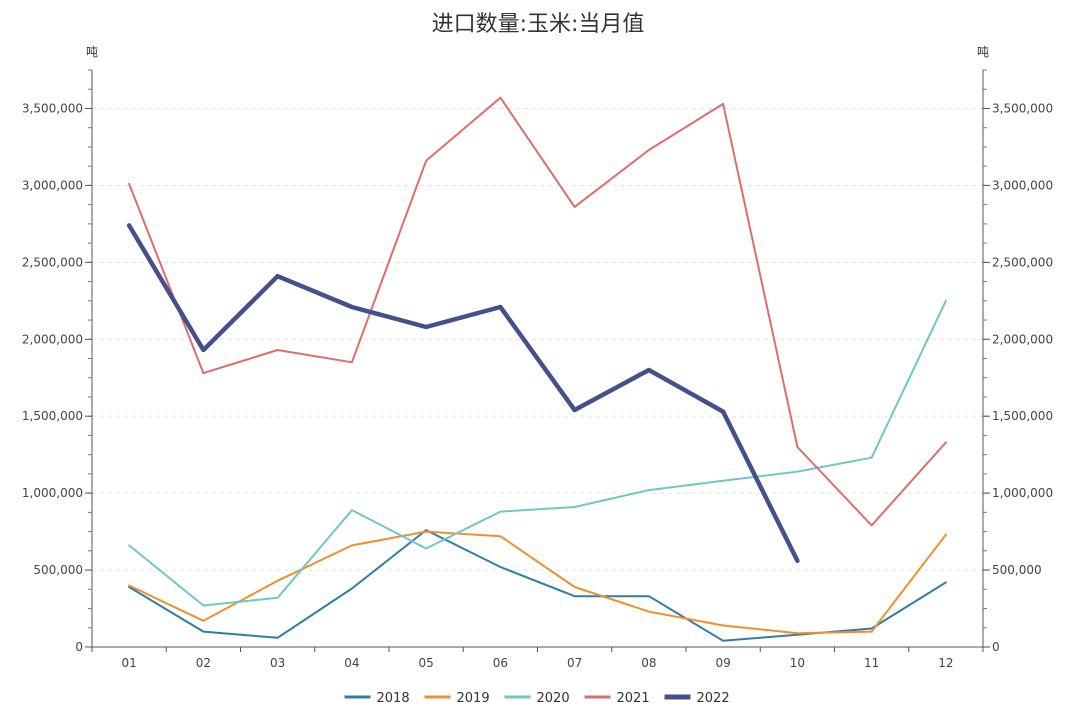 The height and width of the screenshot is (714, 1077). Describe the element at coordinates (52, 262) in the screenshot. I see `left-y-tick-label: 2,500,000` at that location.